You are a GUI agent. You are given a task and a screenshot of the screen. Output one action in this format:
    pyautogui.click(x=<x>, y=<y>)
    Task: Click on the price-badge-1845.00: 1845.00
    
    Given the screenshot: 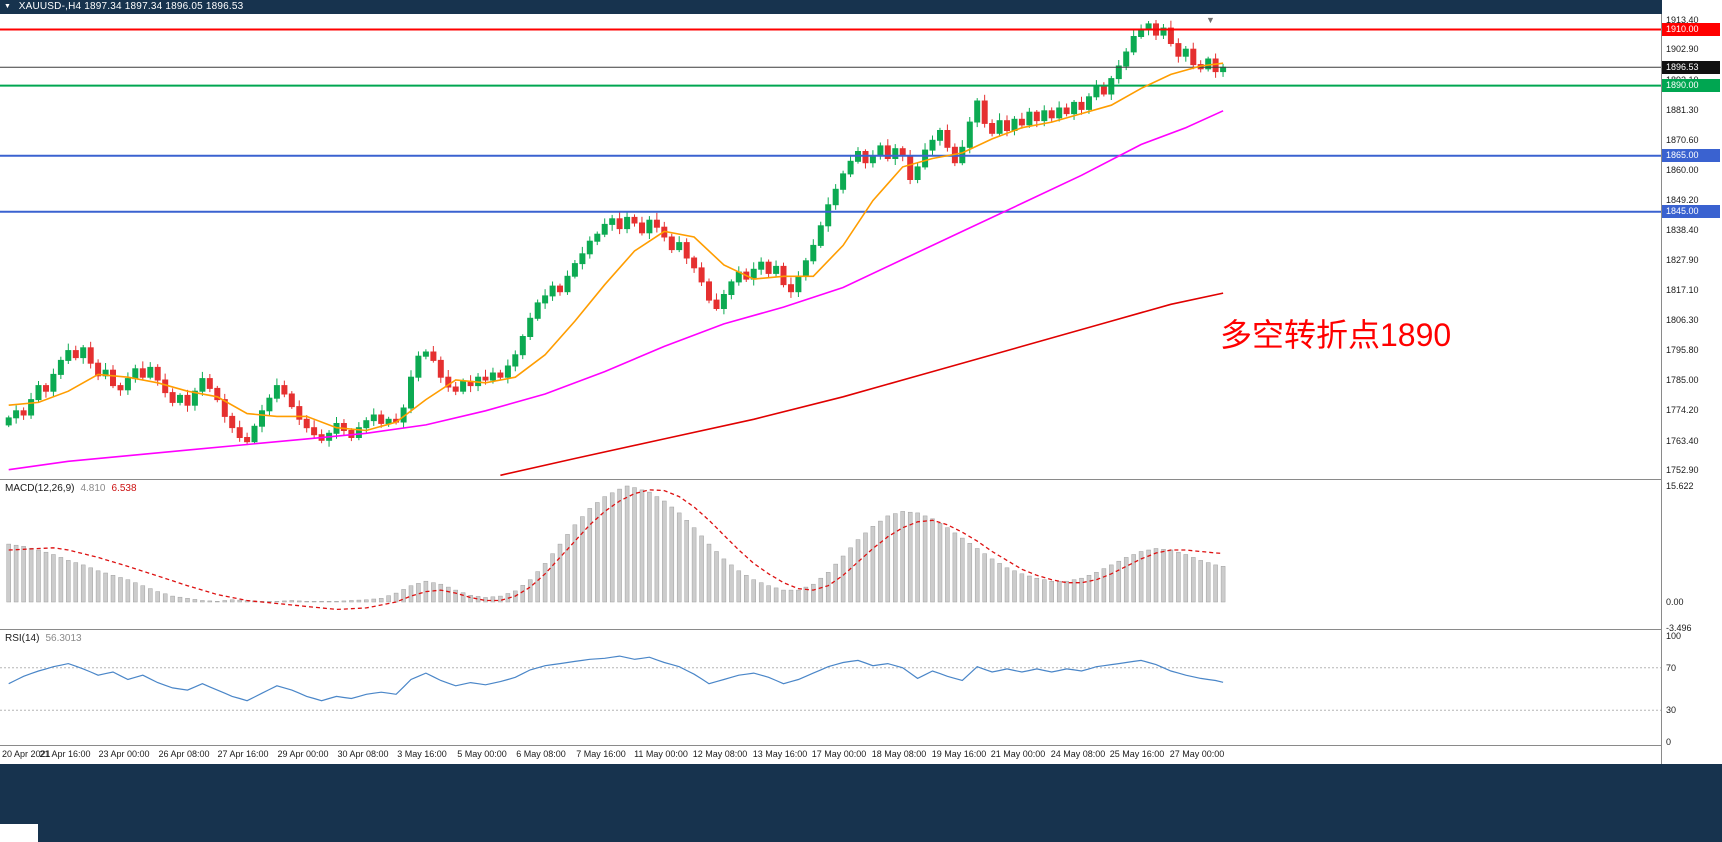 What is the action you would take?
    pyautogui.click(x=1691, y=211)
    